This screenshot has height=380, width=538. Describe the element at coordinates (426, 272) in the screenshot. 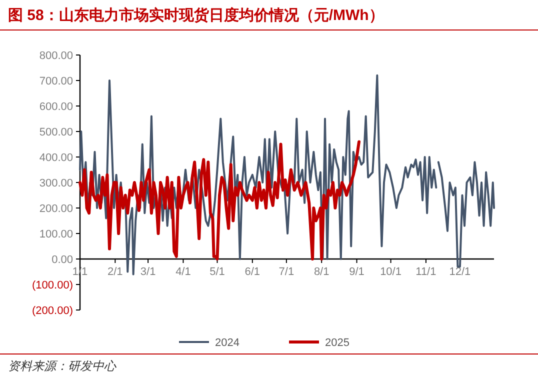

I see `x-tick-label: 11/1` at that location.